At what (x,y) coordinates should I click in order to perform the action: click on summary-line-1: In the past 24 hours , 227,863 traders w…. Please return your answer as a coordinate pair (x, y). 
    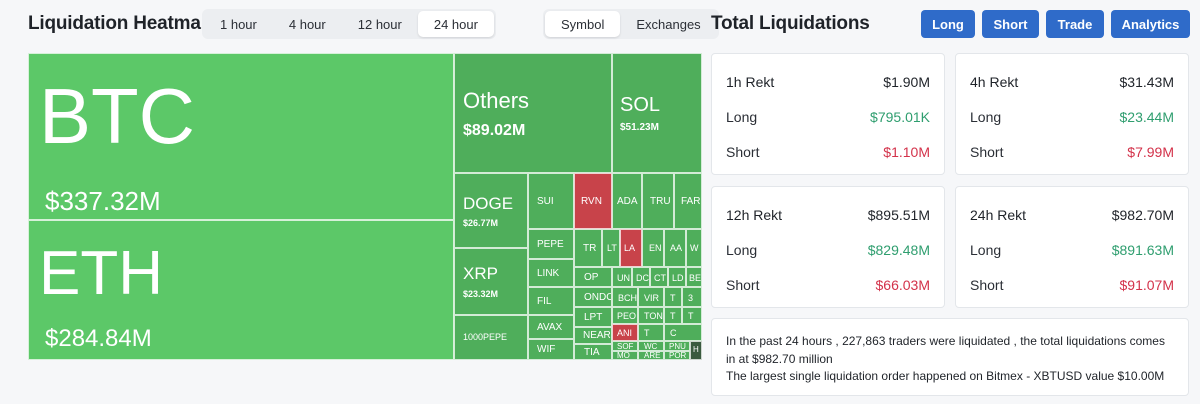
    Looking at the image, I should click on (945, 350).